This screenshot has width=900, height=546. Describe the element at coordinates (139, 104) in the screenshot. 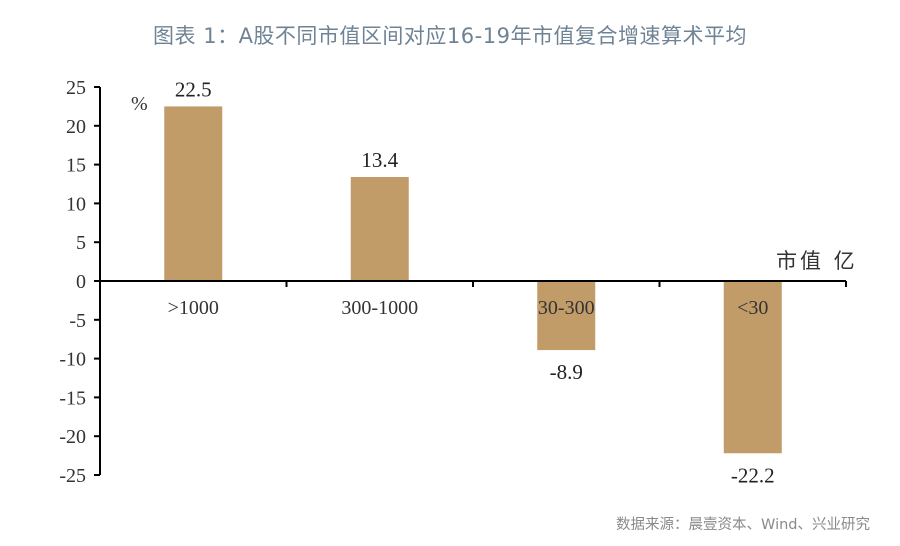

I see `y-axis-unit-label: %` at that location.